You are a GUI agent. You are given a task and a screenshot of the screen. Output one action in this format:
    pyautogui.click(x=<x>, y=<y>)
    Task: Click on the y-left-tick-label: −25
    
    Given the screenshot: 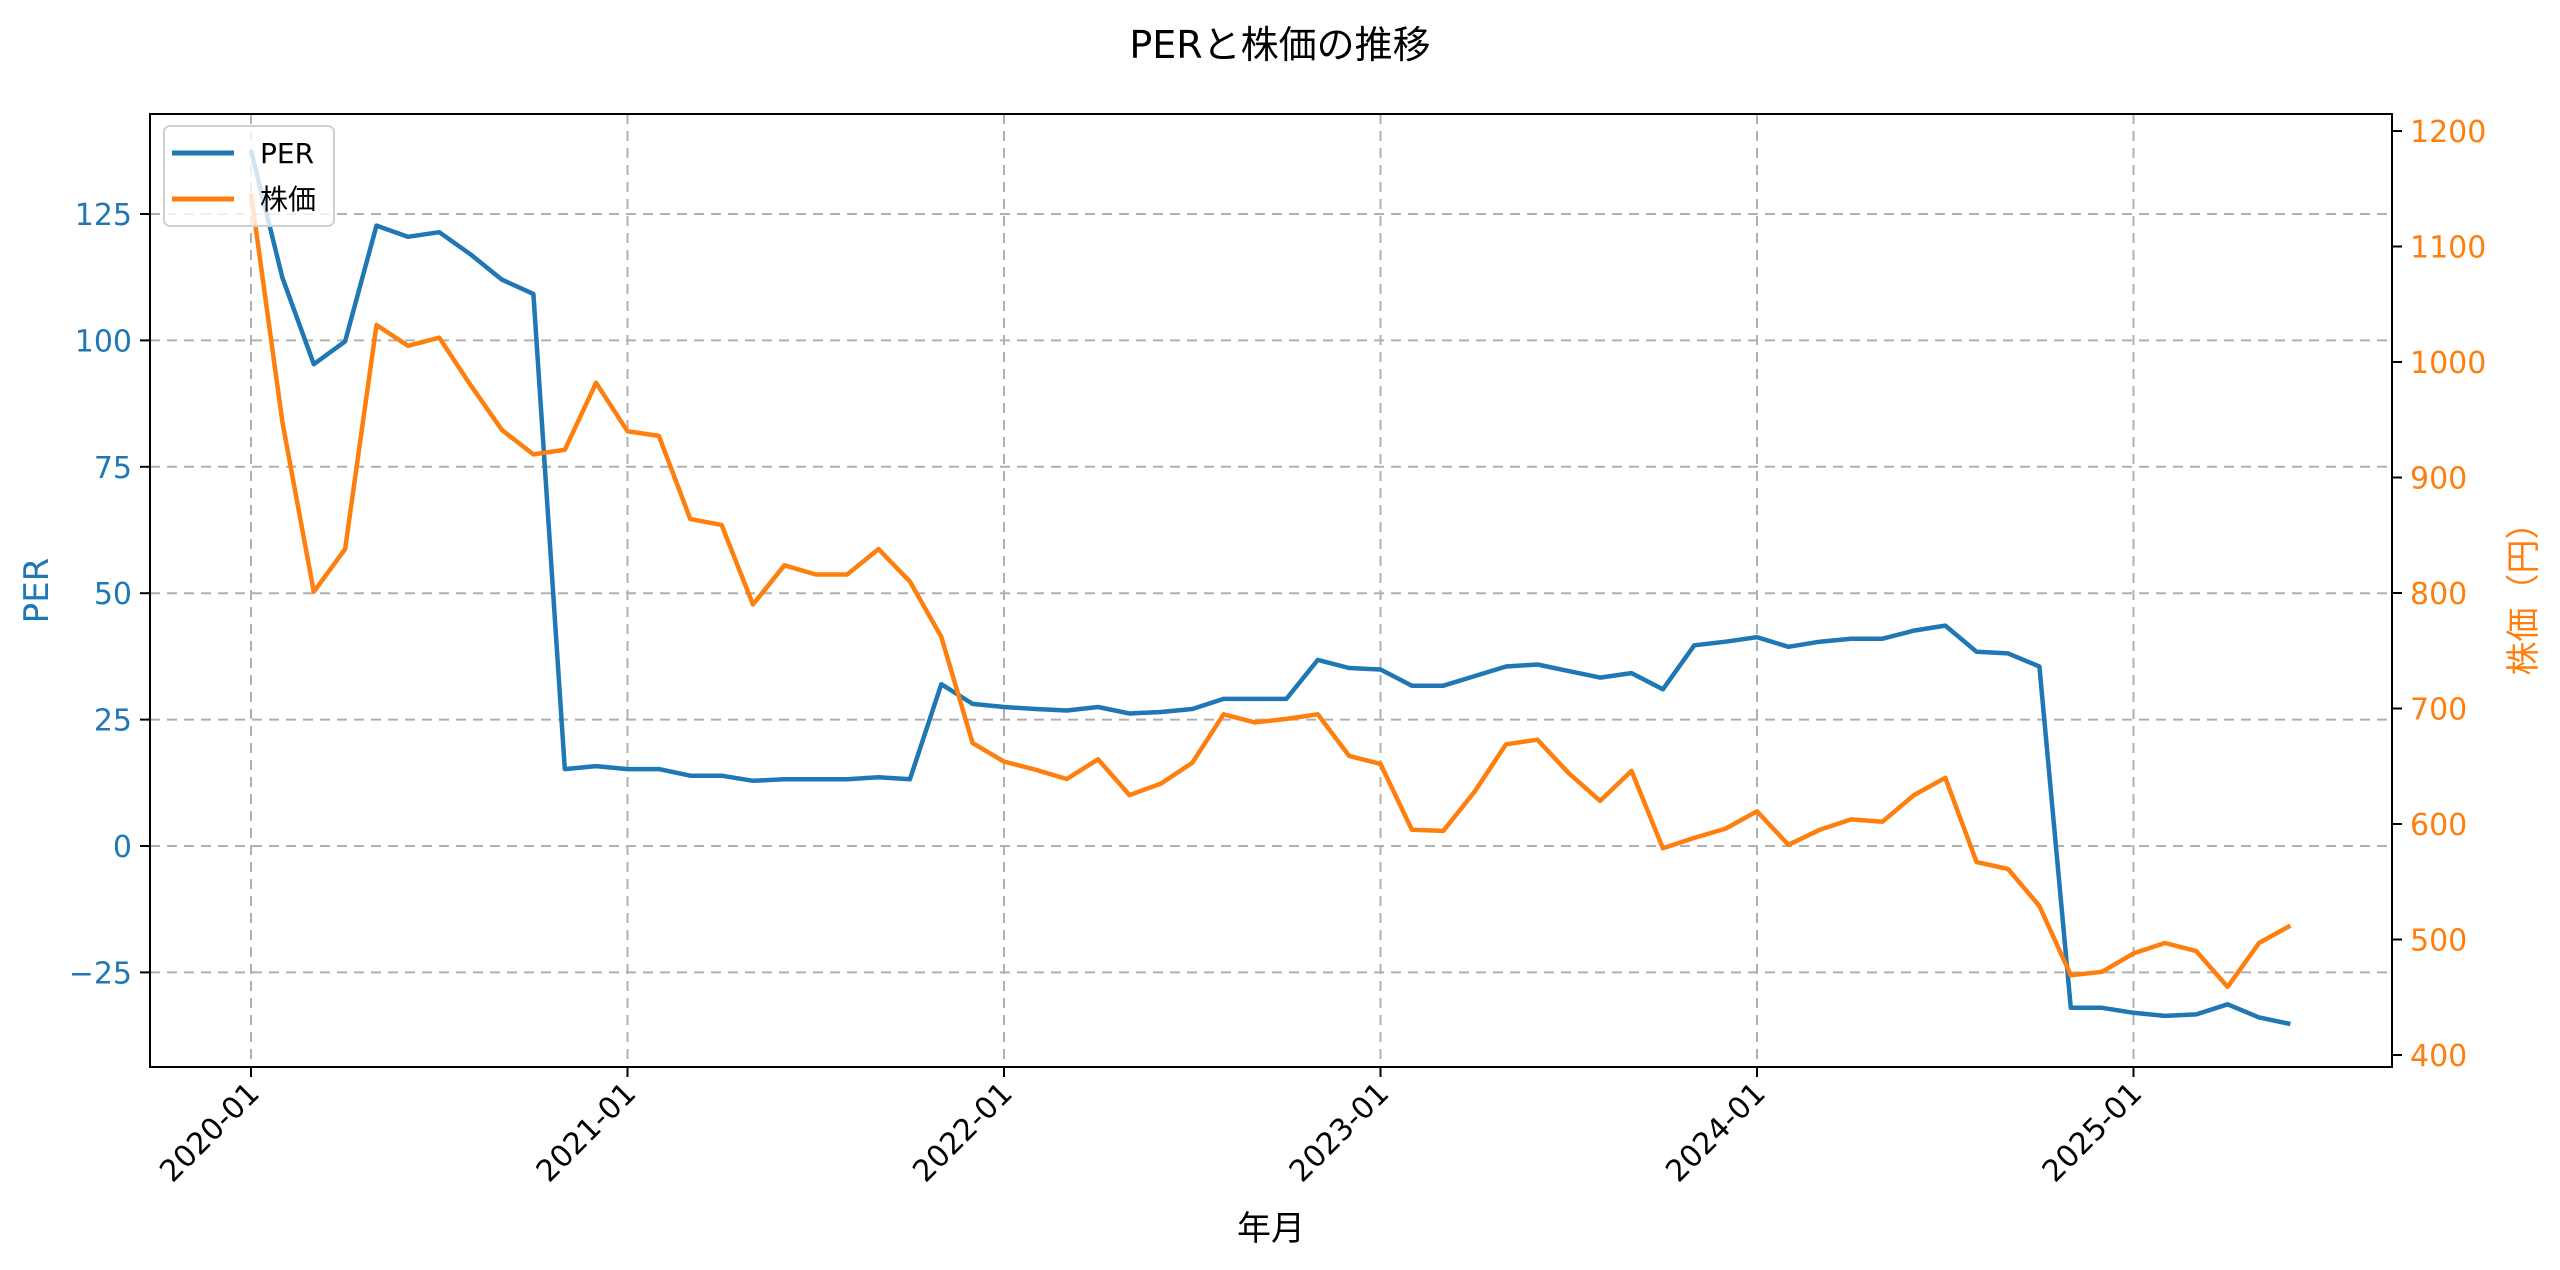 What is the action you would take?
    pyautogui.click(x=100, y=973)
    